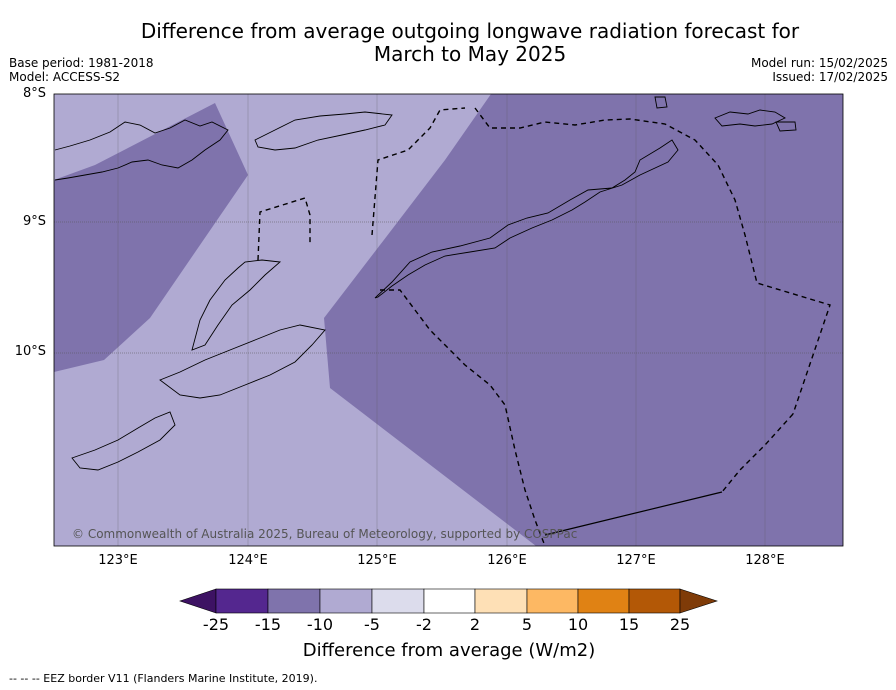 The height and width of the screenshot is (690, 896). I want to click on meta-left: Base period: 1981-2018 Model: ACCESS-S2, so click(81, 70).